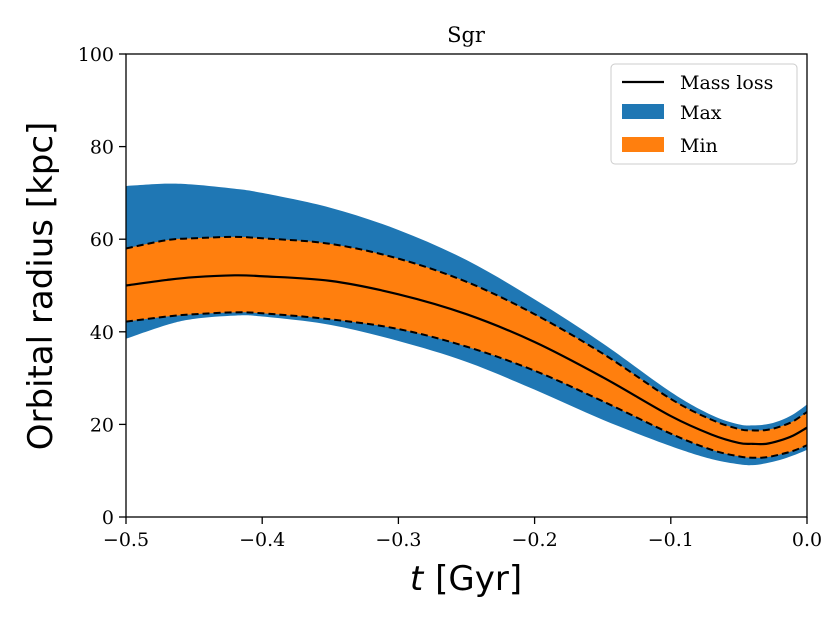 This screenshot has height=623, width=830. What do you see at coordinates (478, 579) in the screenshot?
I see `x-axis-unit: [Gyr]` at bounding box center [478, 579].